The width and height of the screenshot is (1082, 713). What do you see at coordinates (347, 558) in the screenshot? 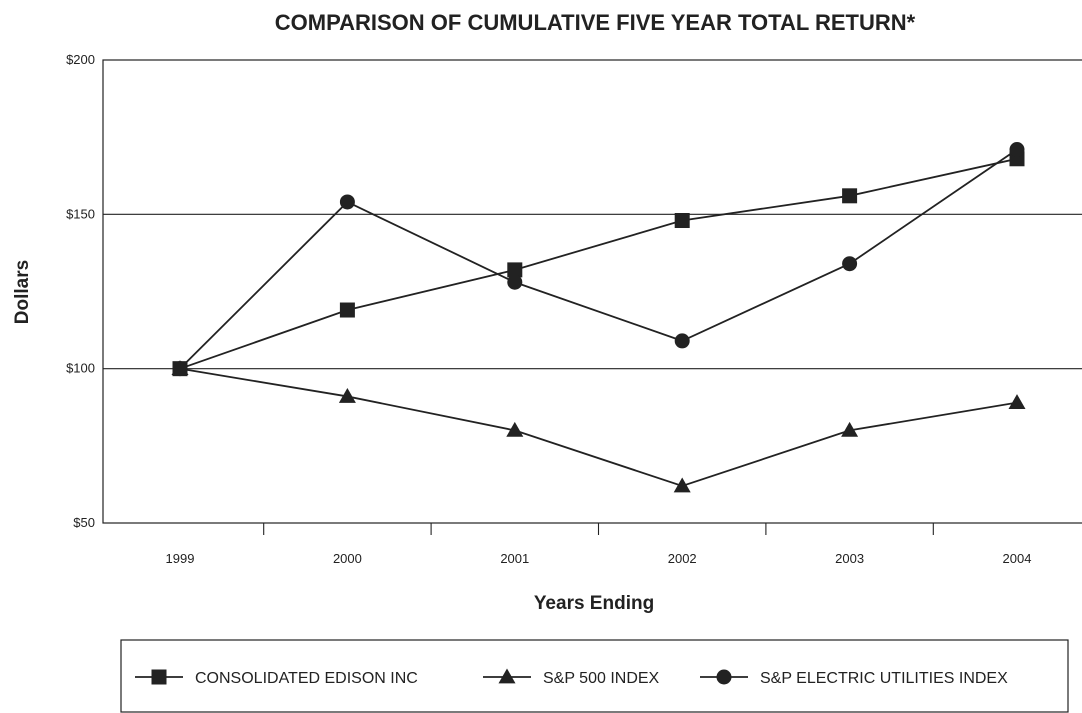
I see `x-tick-label: 2000` at bounding box center [347, 558].